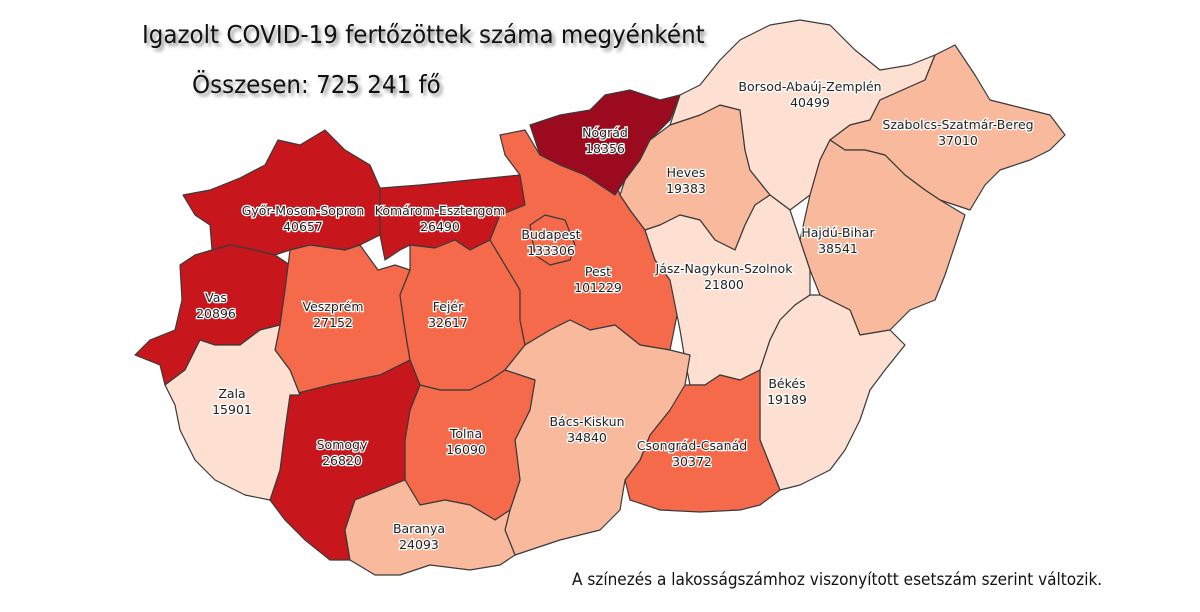  I want to click on county-label: Csongrád-Csanád 30372, so click(692, 453).